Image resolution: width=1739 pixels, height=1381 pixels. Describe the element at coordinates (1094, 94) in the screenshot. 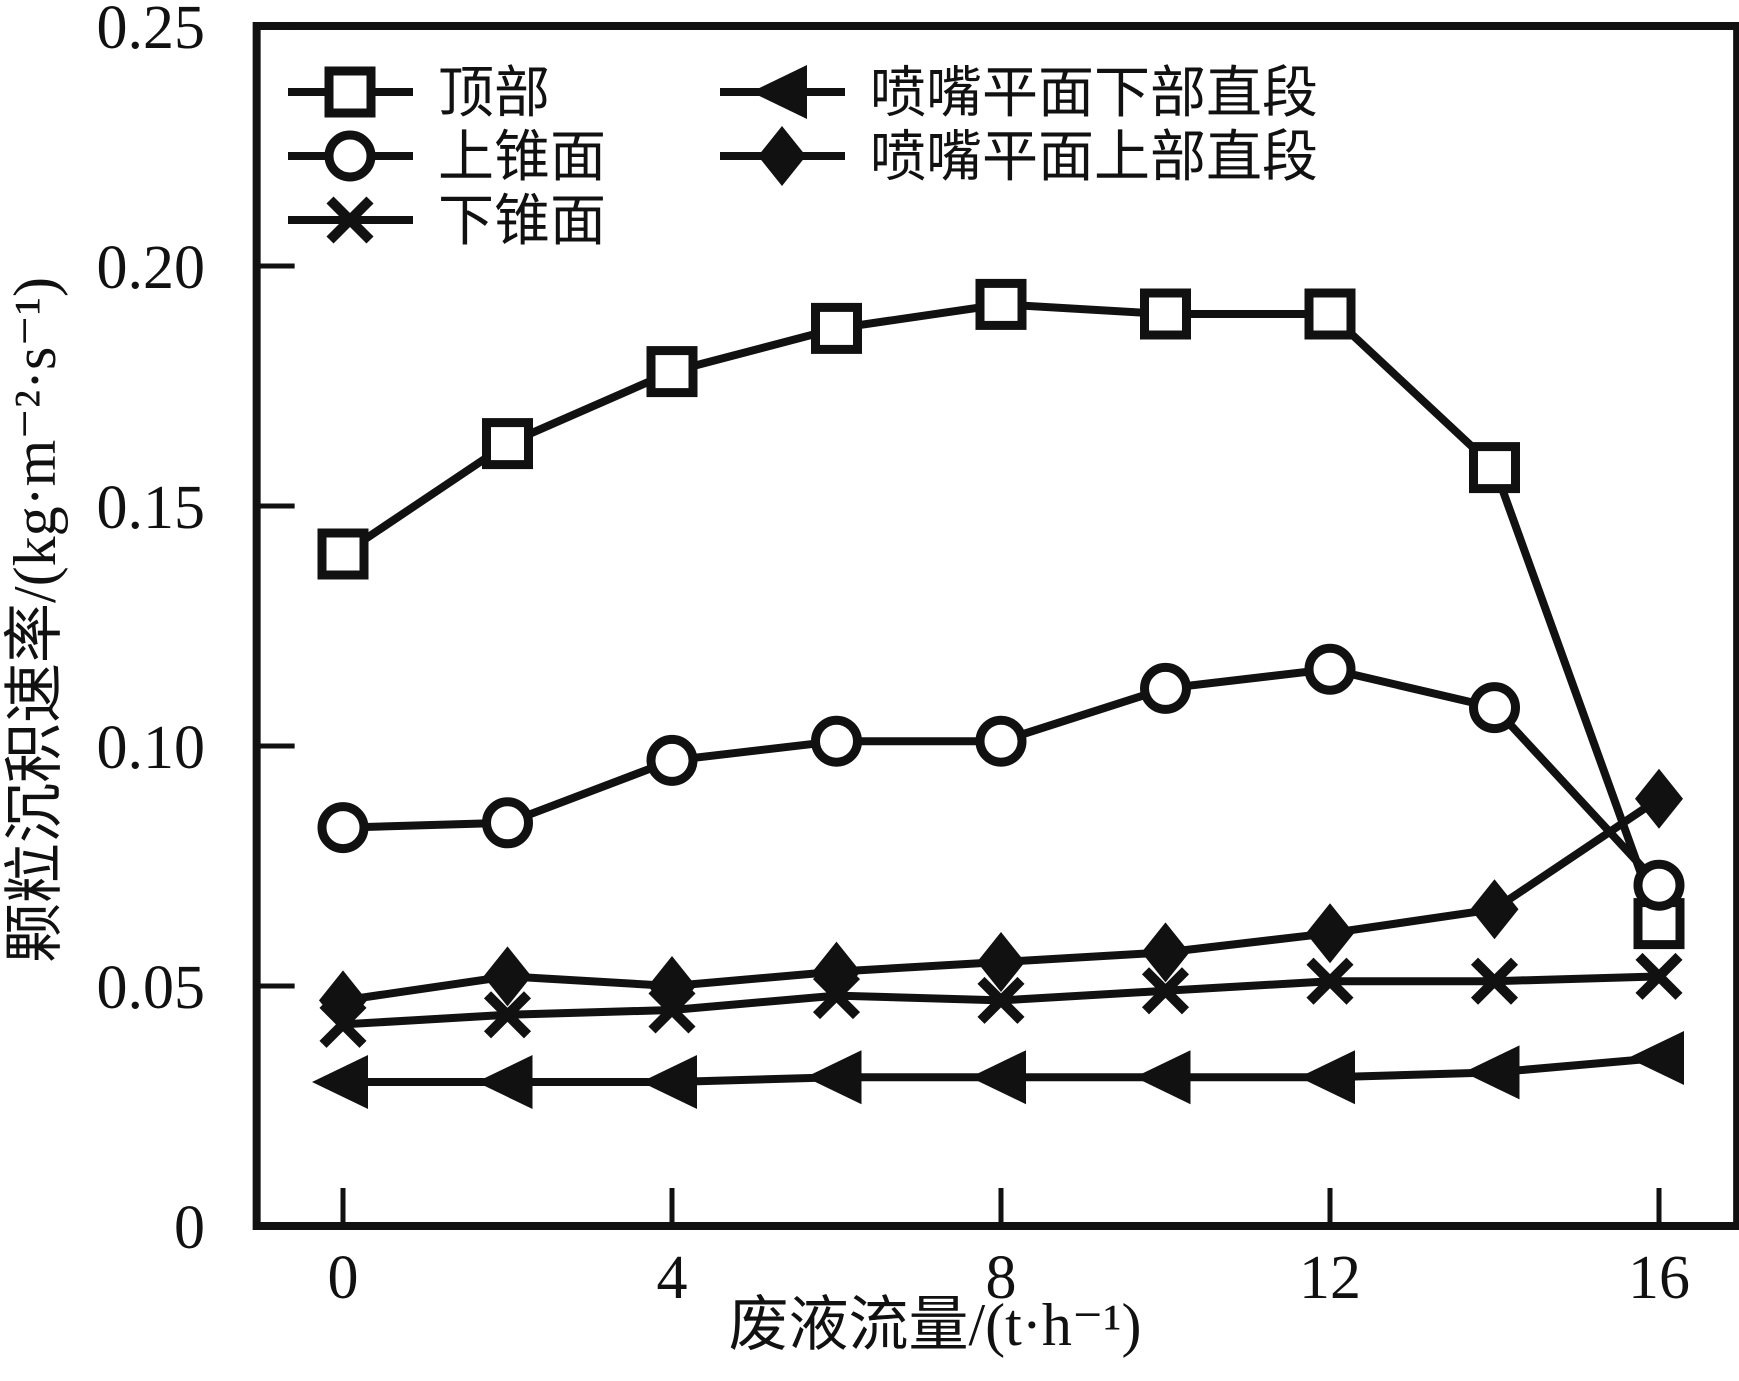

I see `legend-label: 喷嘴平面下部直段` at that location.